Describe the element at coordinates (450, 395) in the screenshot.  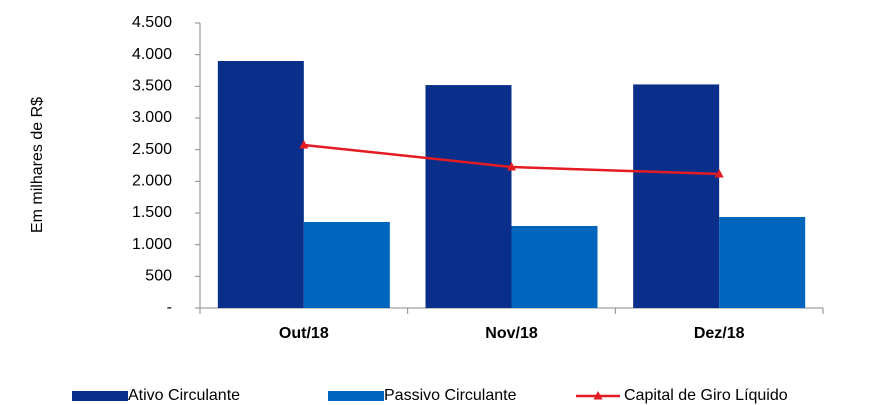
I see `legend-label: Passivo Circulante` at that location.